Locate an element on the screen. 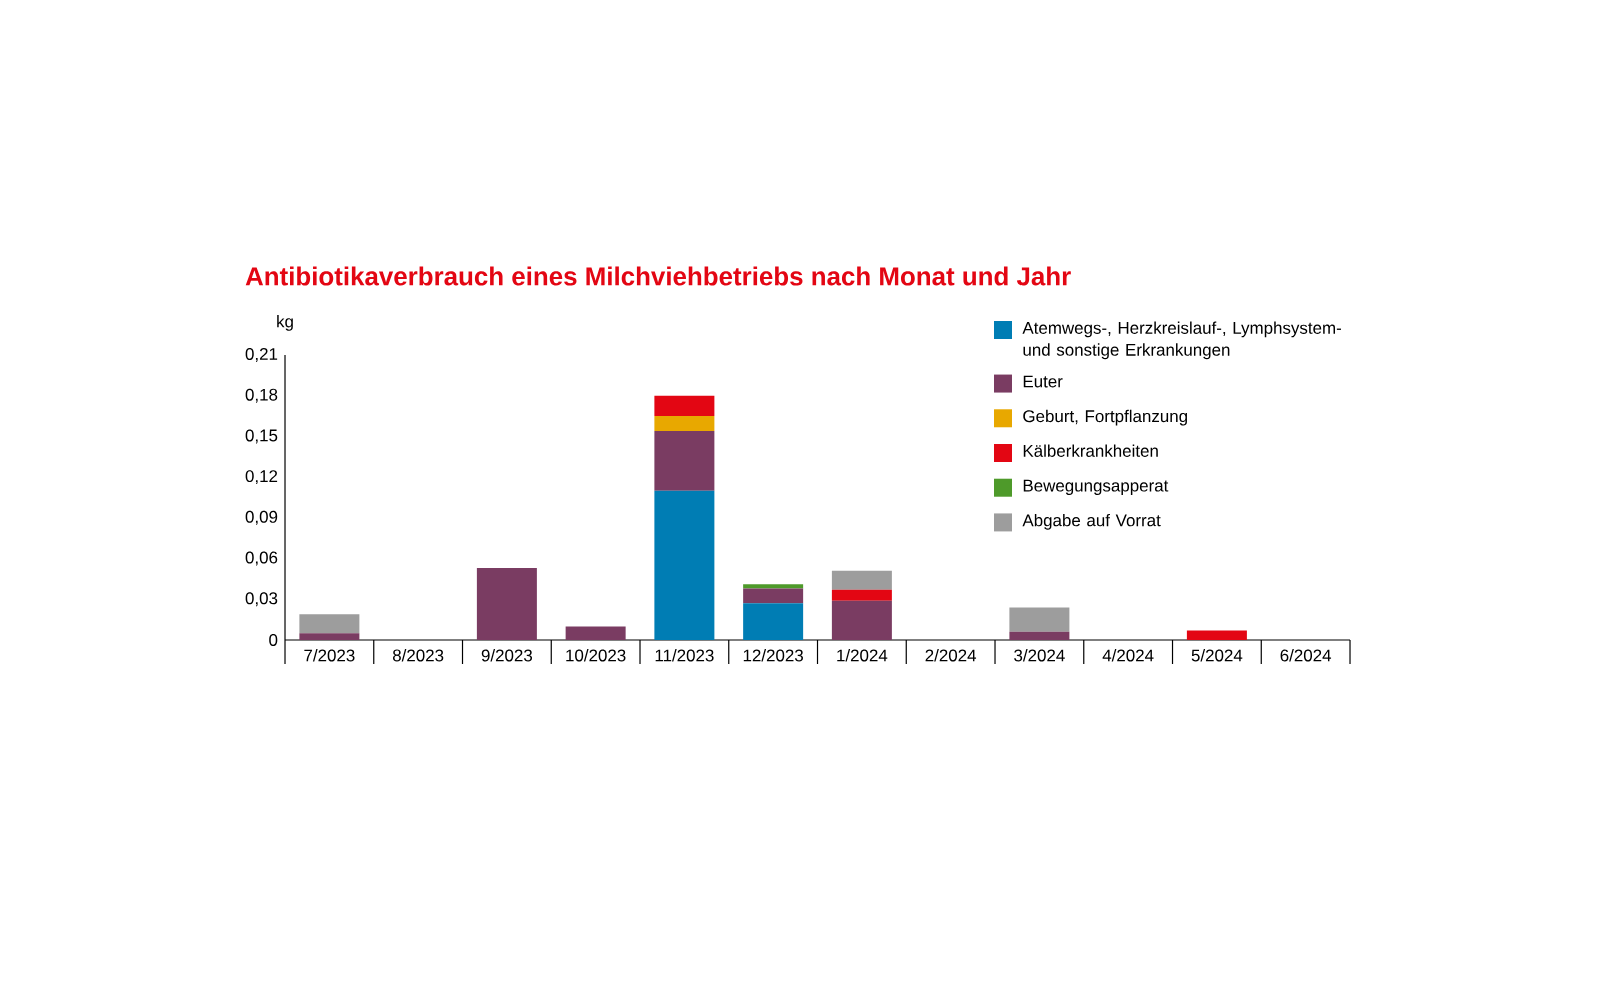 The image size is (1600, 984). y-tick-label: 0,06 is located at coordinates (261, 558).